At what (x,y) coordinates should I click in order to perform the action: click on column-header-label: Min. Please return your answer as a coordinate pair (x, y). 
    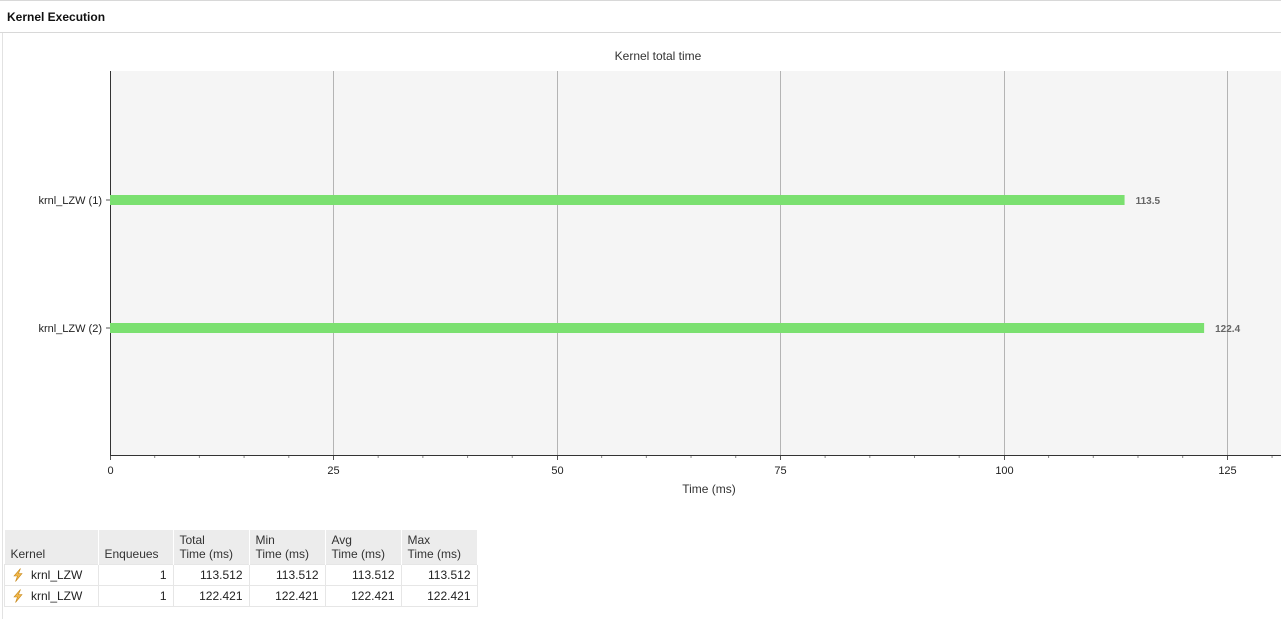
    Looking at the image, I should click on (265, 540).